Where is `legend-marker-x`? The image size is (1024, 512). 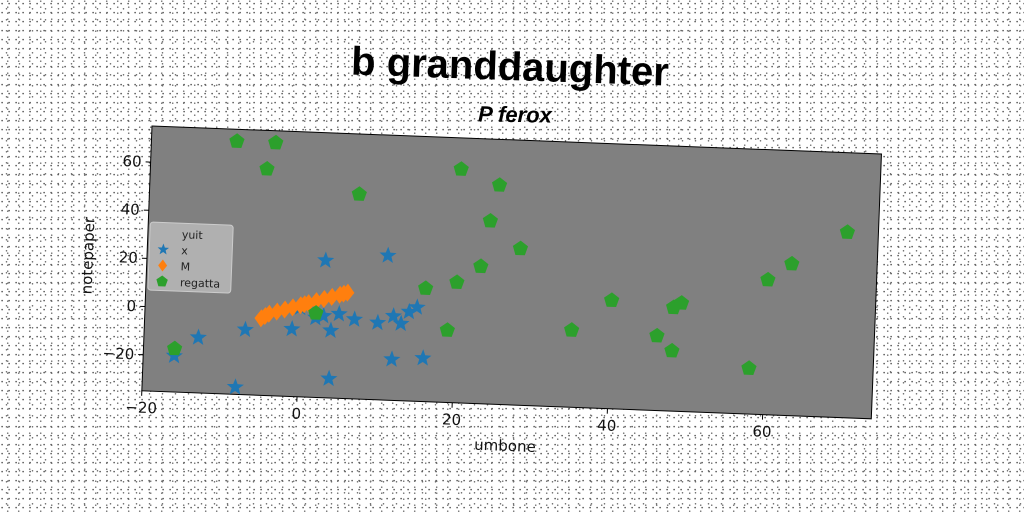 legend-marker-x is located at coordinates (163, 249).